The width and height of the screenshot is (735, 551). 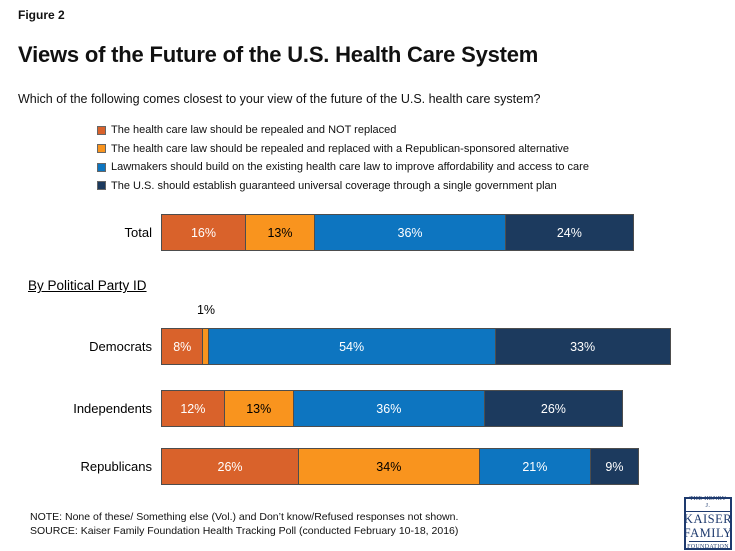 I want to click on logo-line-family: FAMILY, so click(x=708, y=532).